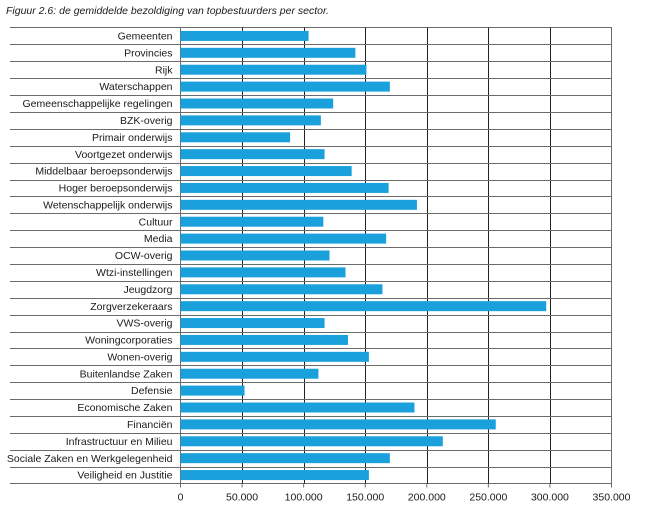 Image resolution: width=651 pixels, height=510 pixels. I want to click on x-tick-label: 200.000, so click(427, 498).